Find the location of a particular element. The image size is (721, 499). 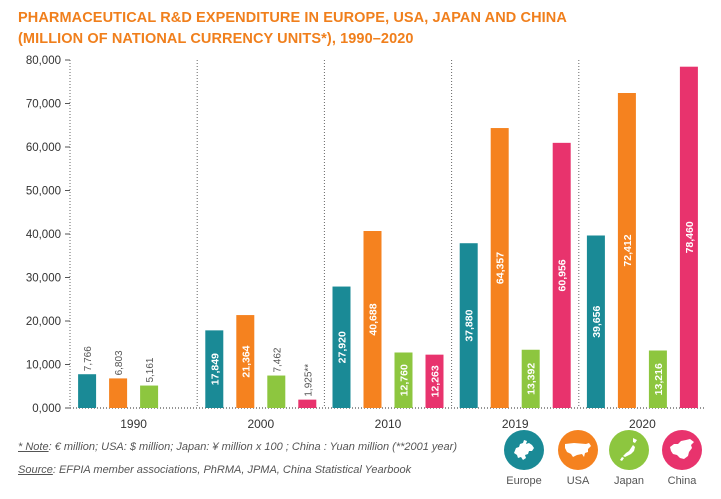

legend-label-japan: Japan is located at coordinates (629, 481).